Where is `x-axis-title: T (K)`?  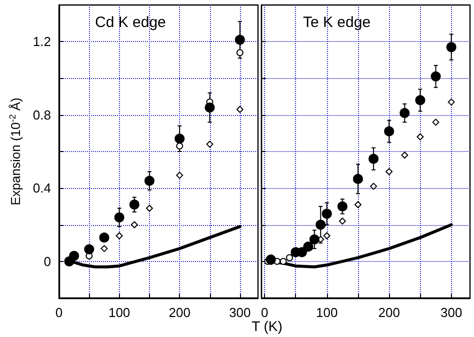
x-axis-title: T (K) is located at coordinates (267, 326).